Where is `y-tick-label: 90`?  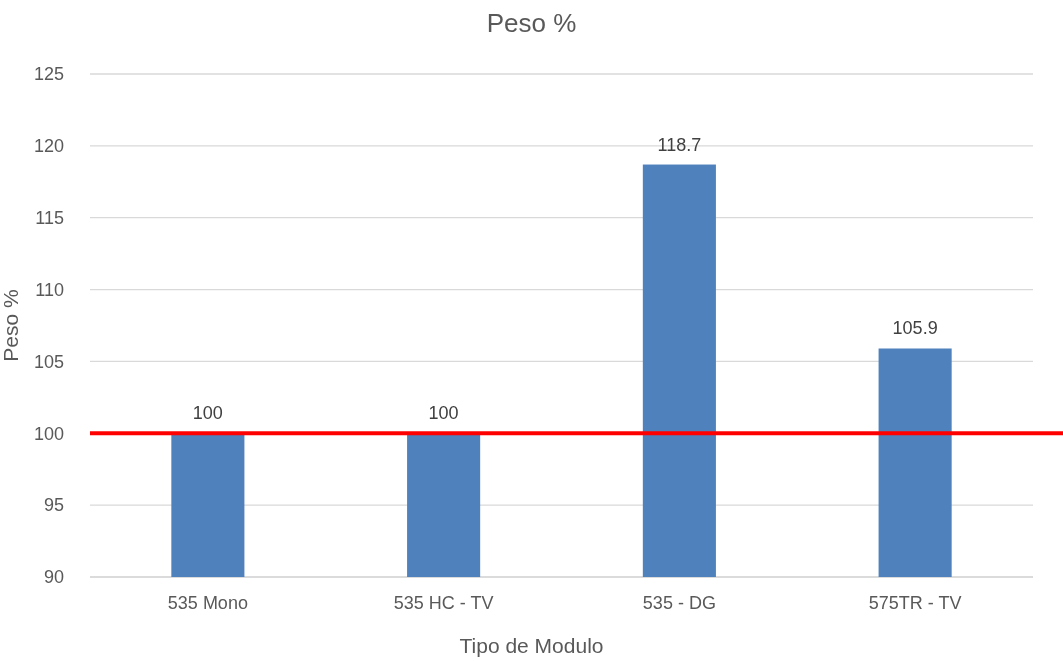 y-tick-label: 90 is located at coordinates (53, 577).